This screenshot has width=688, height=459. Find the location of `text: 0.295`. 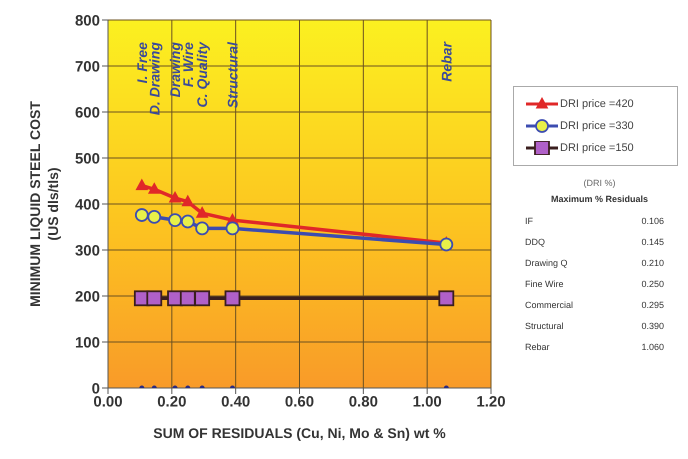

text: 0.295 is located at coordinates (652, 305).